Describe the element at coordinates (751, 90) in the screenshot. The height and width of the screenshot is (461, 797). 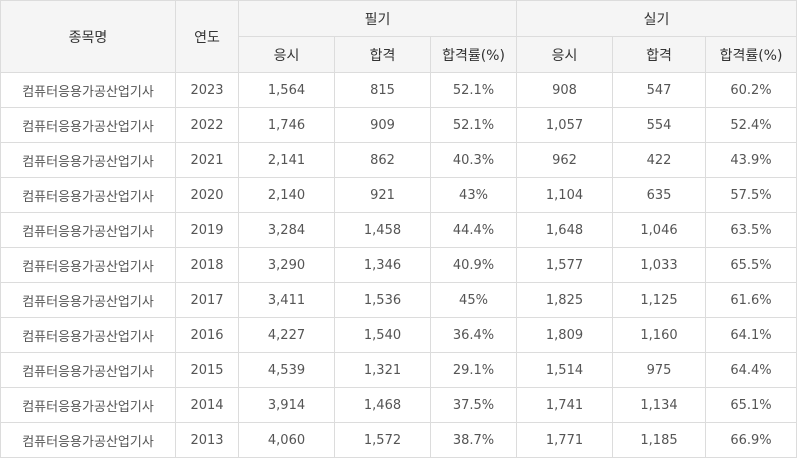
I see `cell-practical-rate: 60.2%` at that location.